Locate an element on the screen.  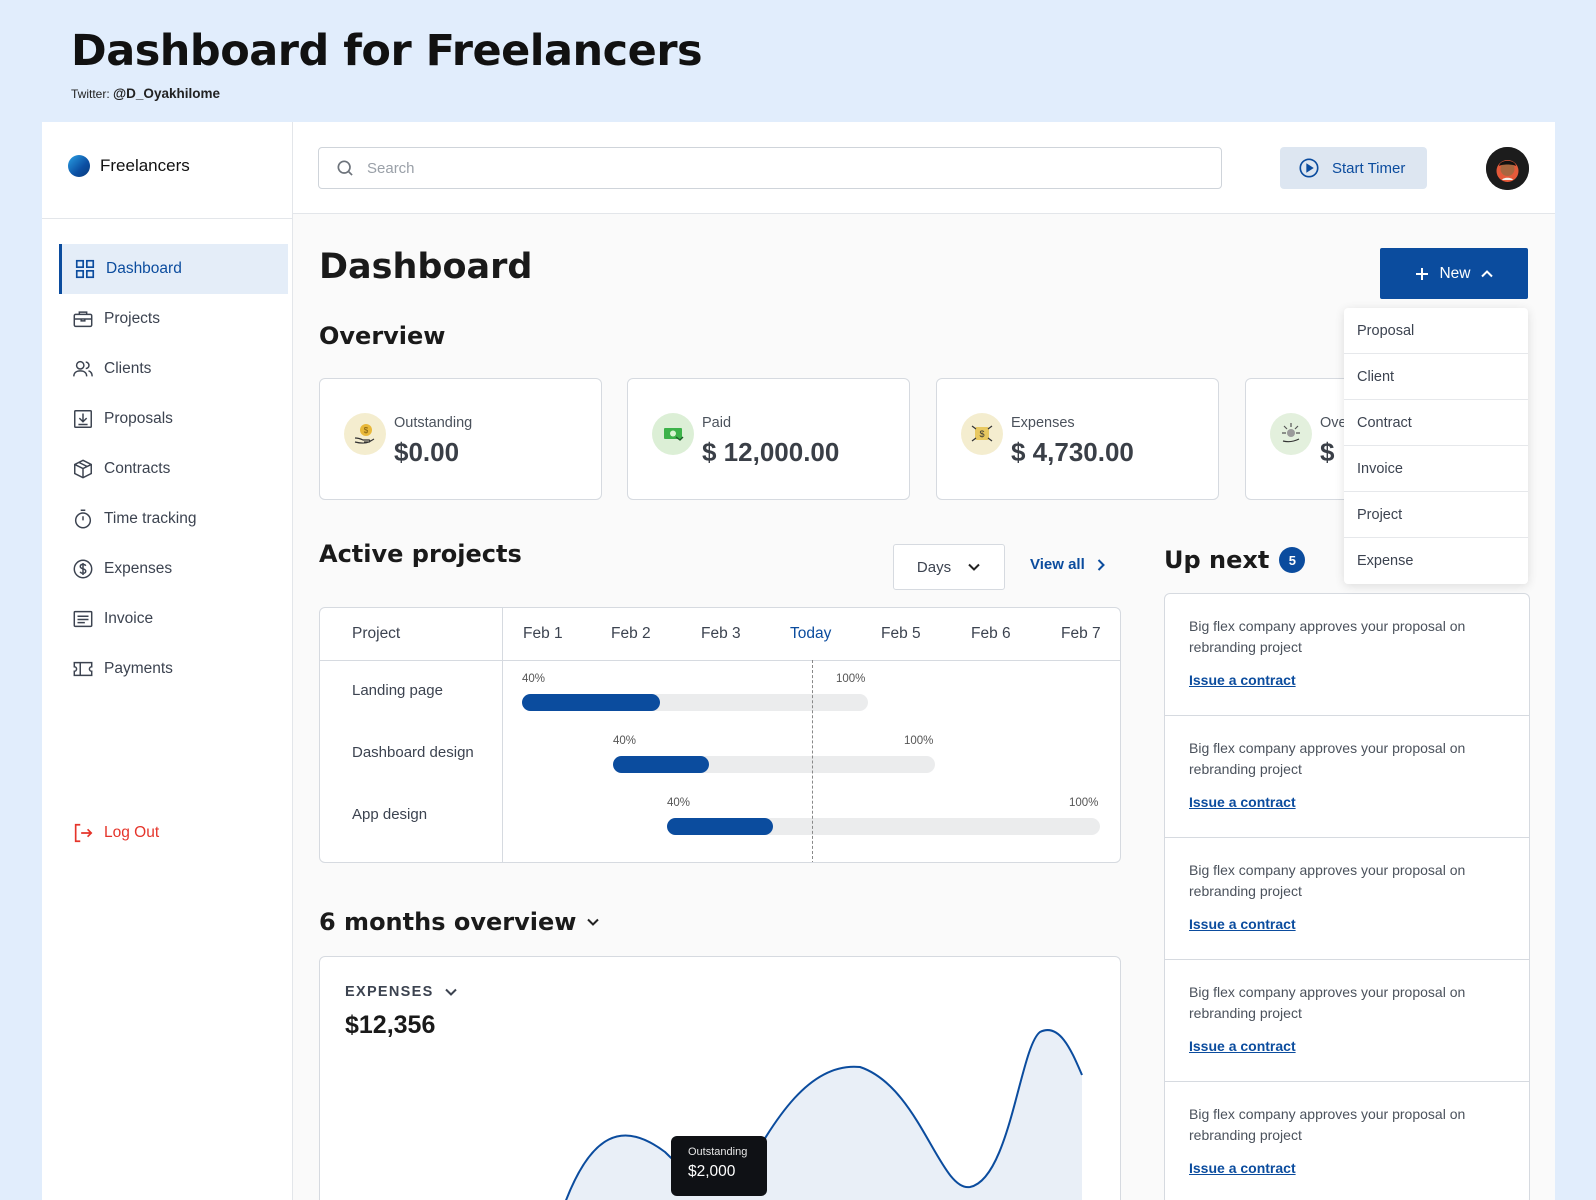
stat-card-outstanding: $ Outstanding $0.00 is located at coordinates (460, 439).